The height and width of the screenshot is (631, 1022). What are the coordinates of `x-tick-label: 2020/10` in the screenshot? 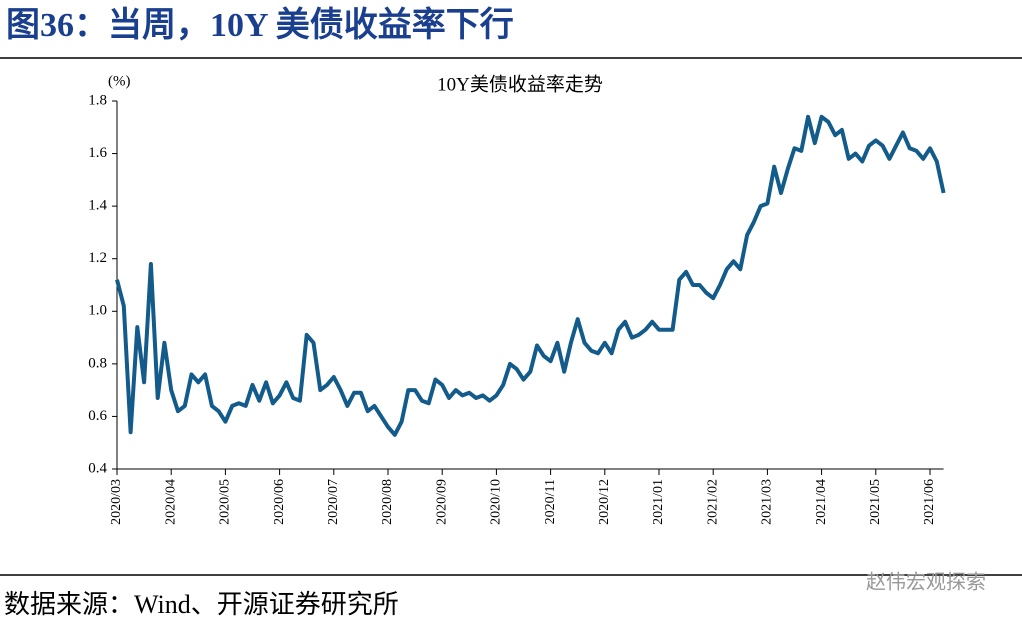 It's located at (496, 502).